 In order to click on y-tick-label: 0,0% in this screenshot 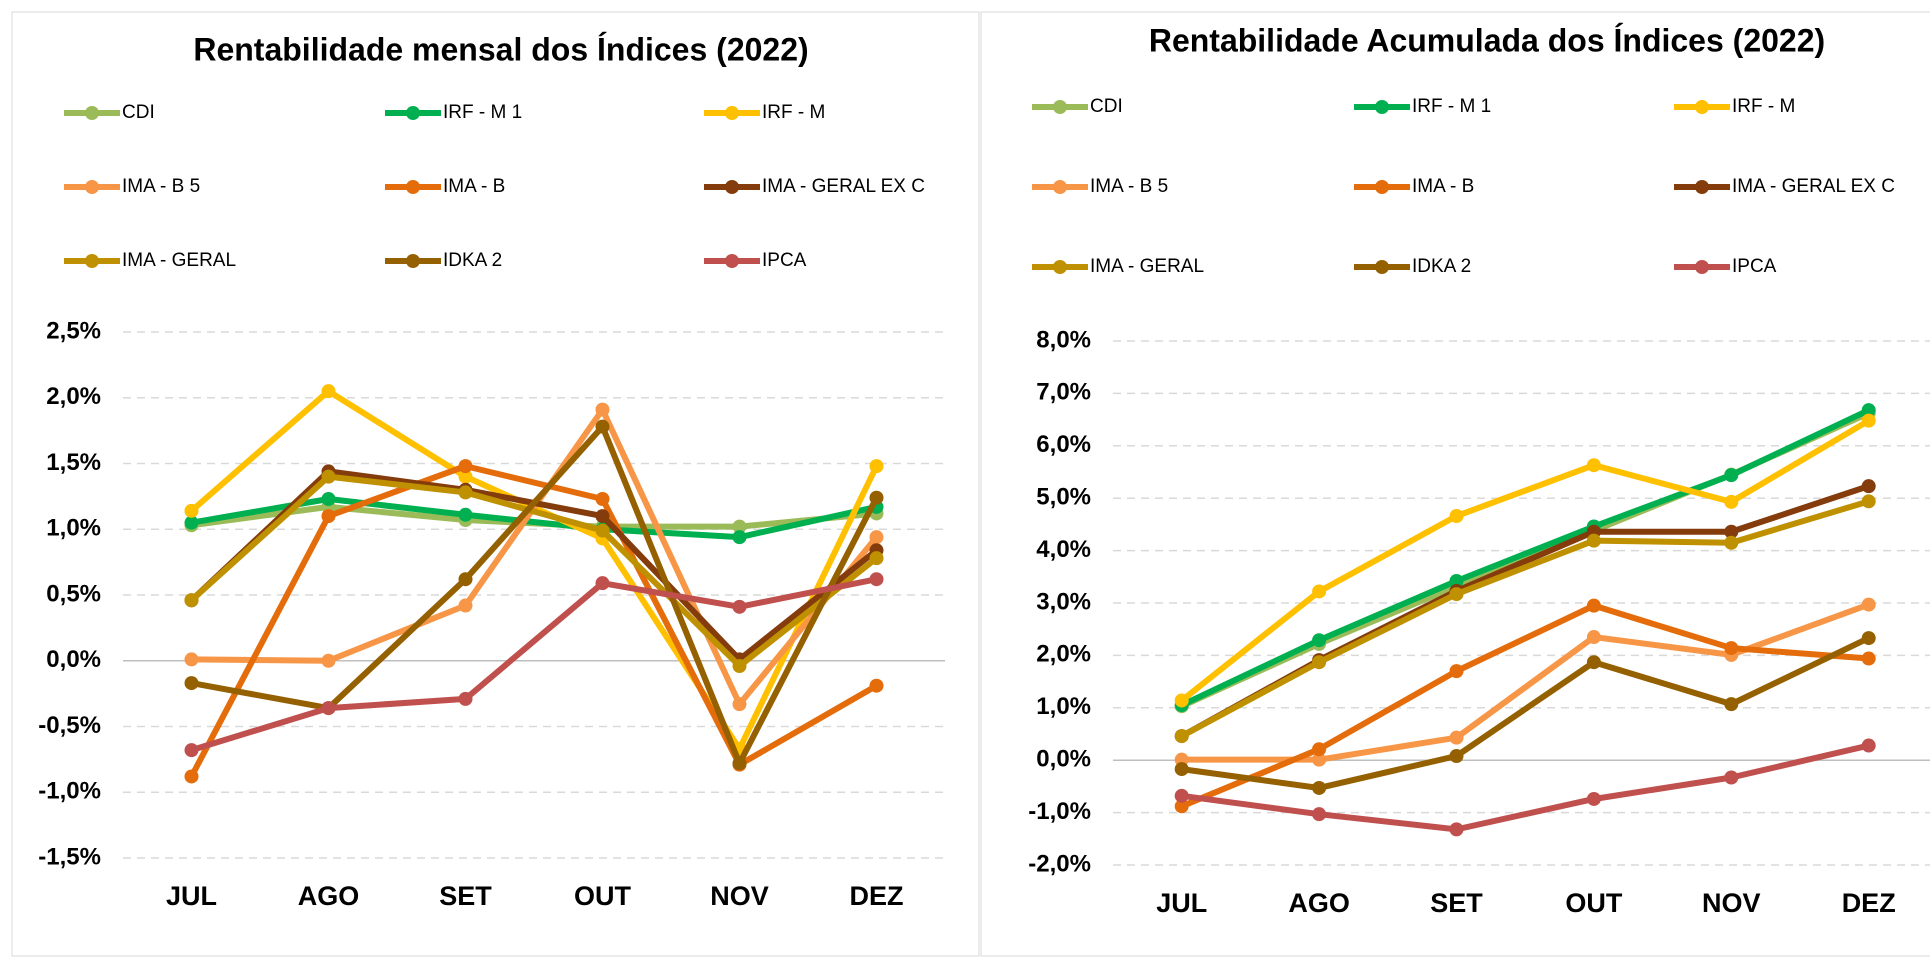, I will do `click(1063, 759)`.